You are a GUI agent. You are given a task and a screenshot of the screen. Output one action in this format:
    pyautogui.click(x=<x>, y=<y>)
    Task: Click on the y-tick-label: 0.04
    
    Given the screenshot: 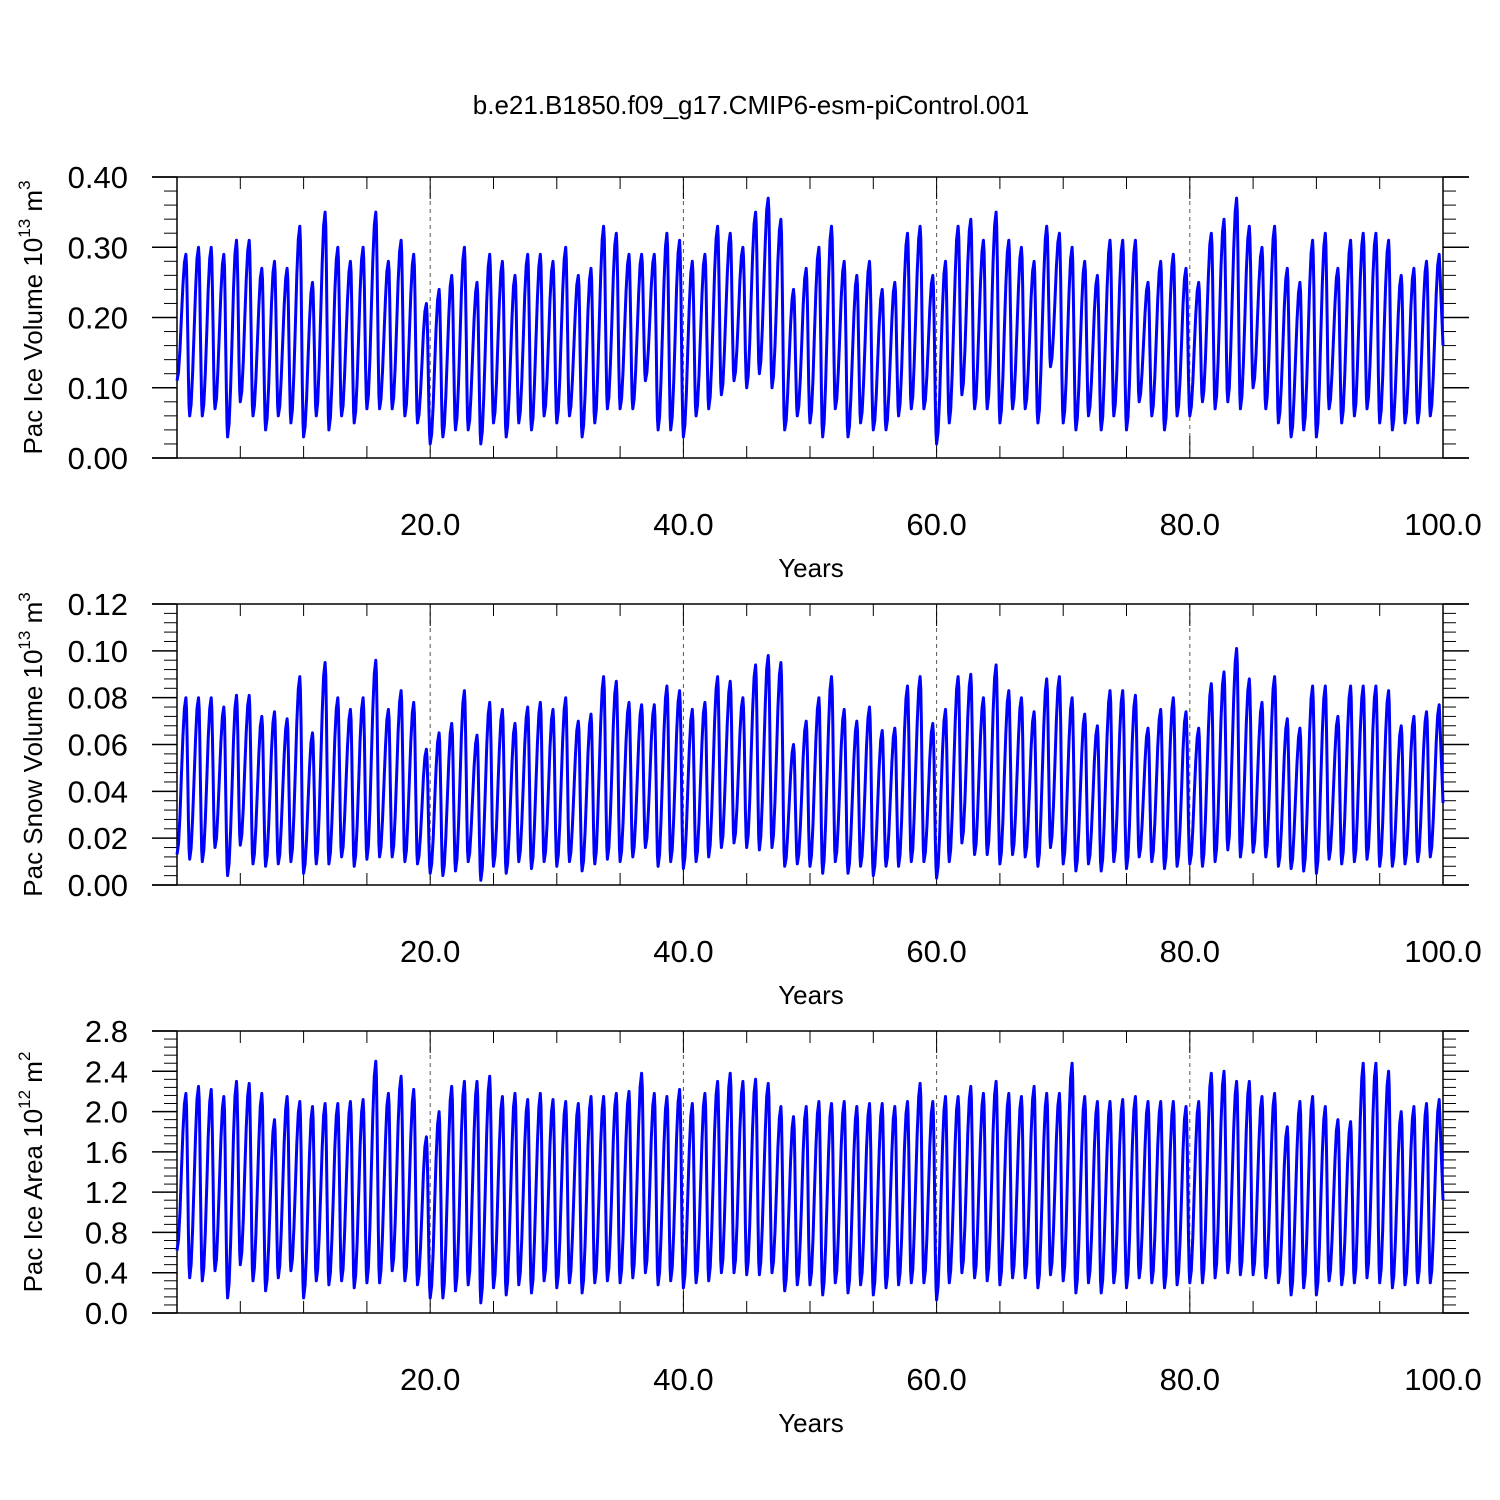 What is the action you would take?
    pyautogui.click(x=98, y=791)
    